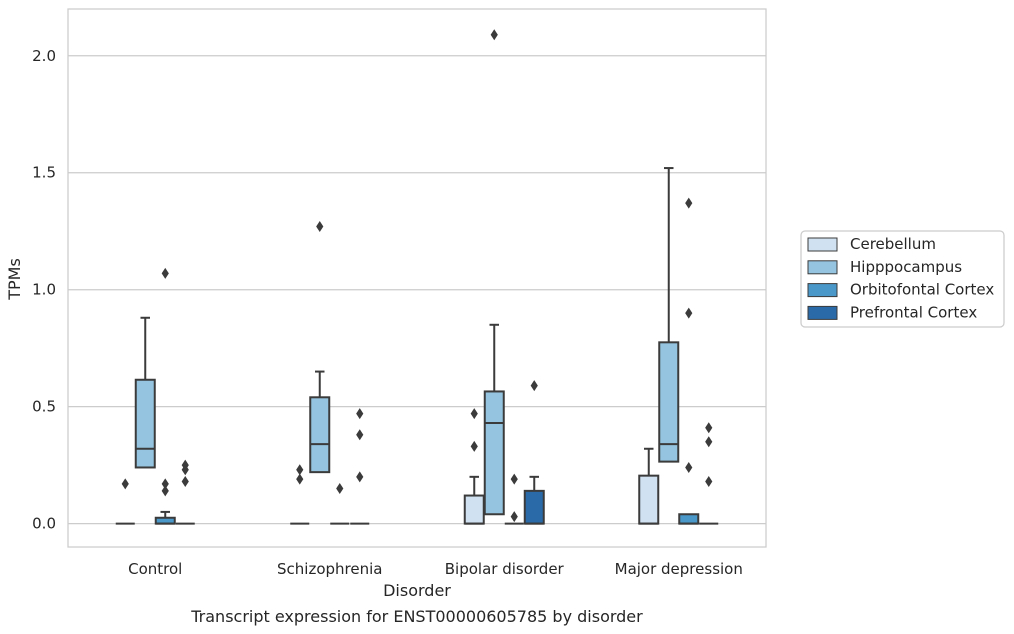 This screenshot has height=634, width=1014. I want to click on x-axis-title: Disorder, so click(417, 590).